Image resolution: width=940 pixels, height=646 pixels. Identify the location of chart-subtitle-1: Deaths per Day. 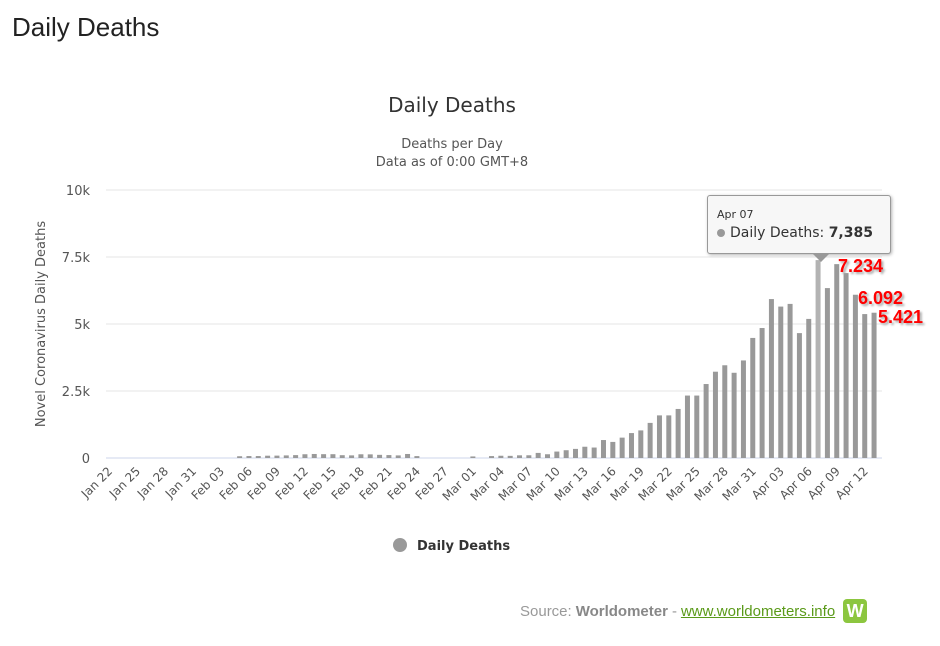
(452, 144).